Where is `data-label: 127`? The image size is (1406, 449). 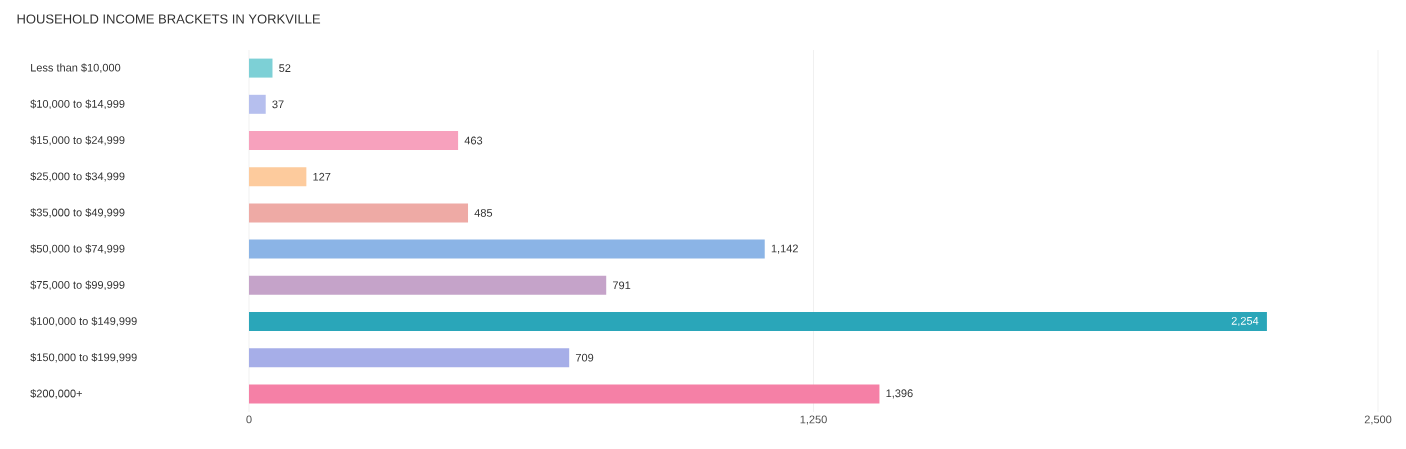 data-label: 127 is located at coordinates (322, 176).